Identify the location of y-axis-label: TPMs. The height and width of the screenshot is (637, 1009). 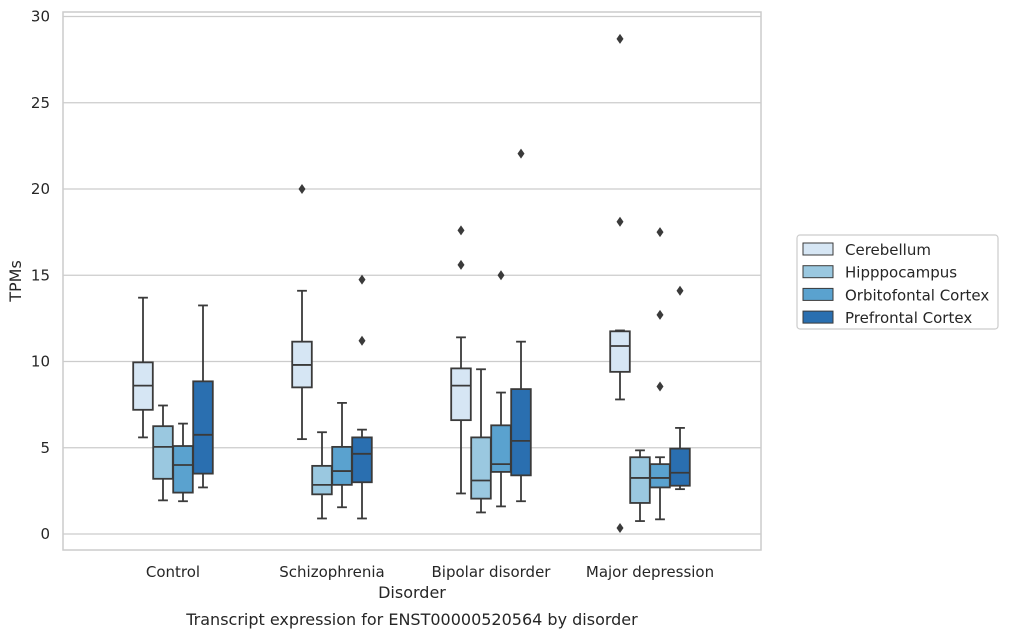
(15, 281).